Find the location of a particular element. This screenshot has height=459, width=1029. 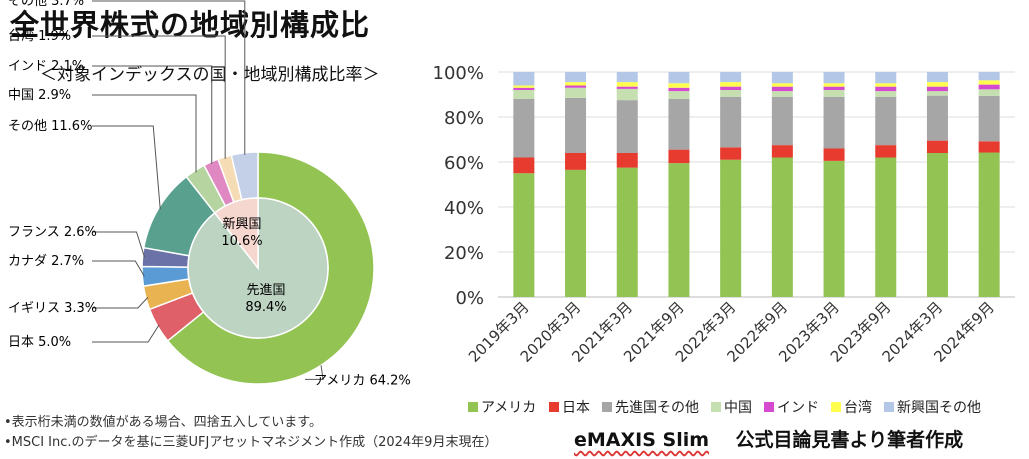

outer-label: アメリカ 64.2% is located at coordinates (362, 380).